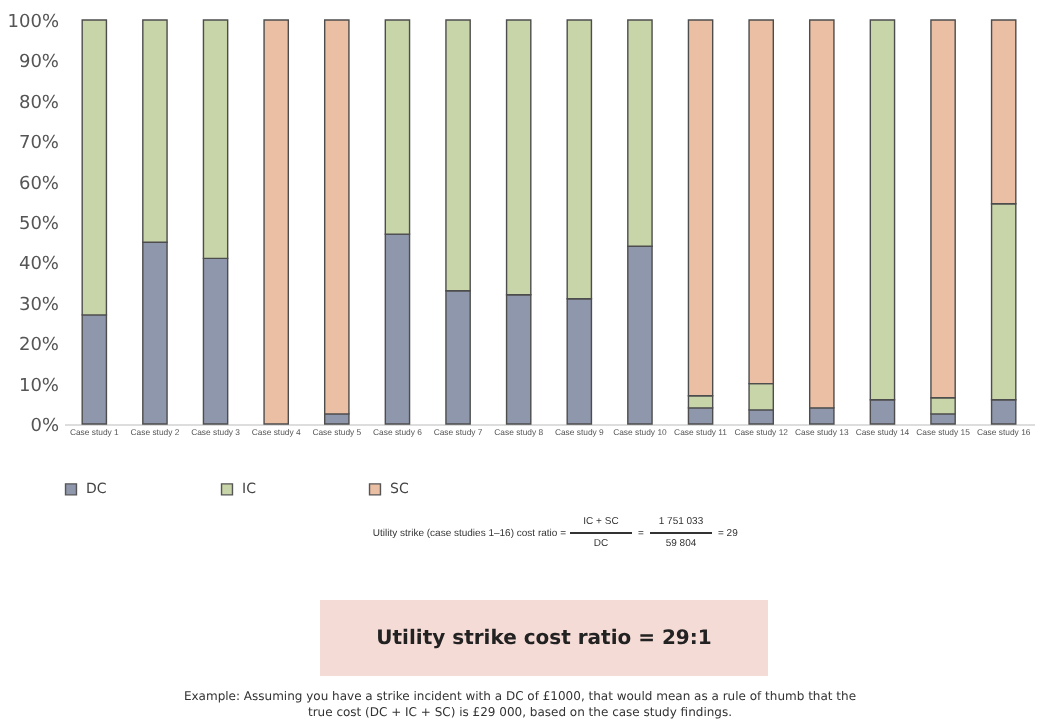 The image size is (1040, 724). I want to click on y-tick-label: 30%, so click(39, 305).